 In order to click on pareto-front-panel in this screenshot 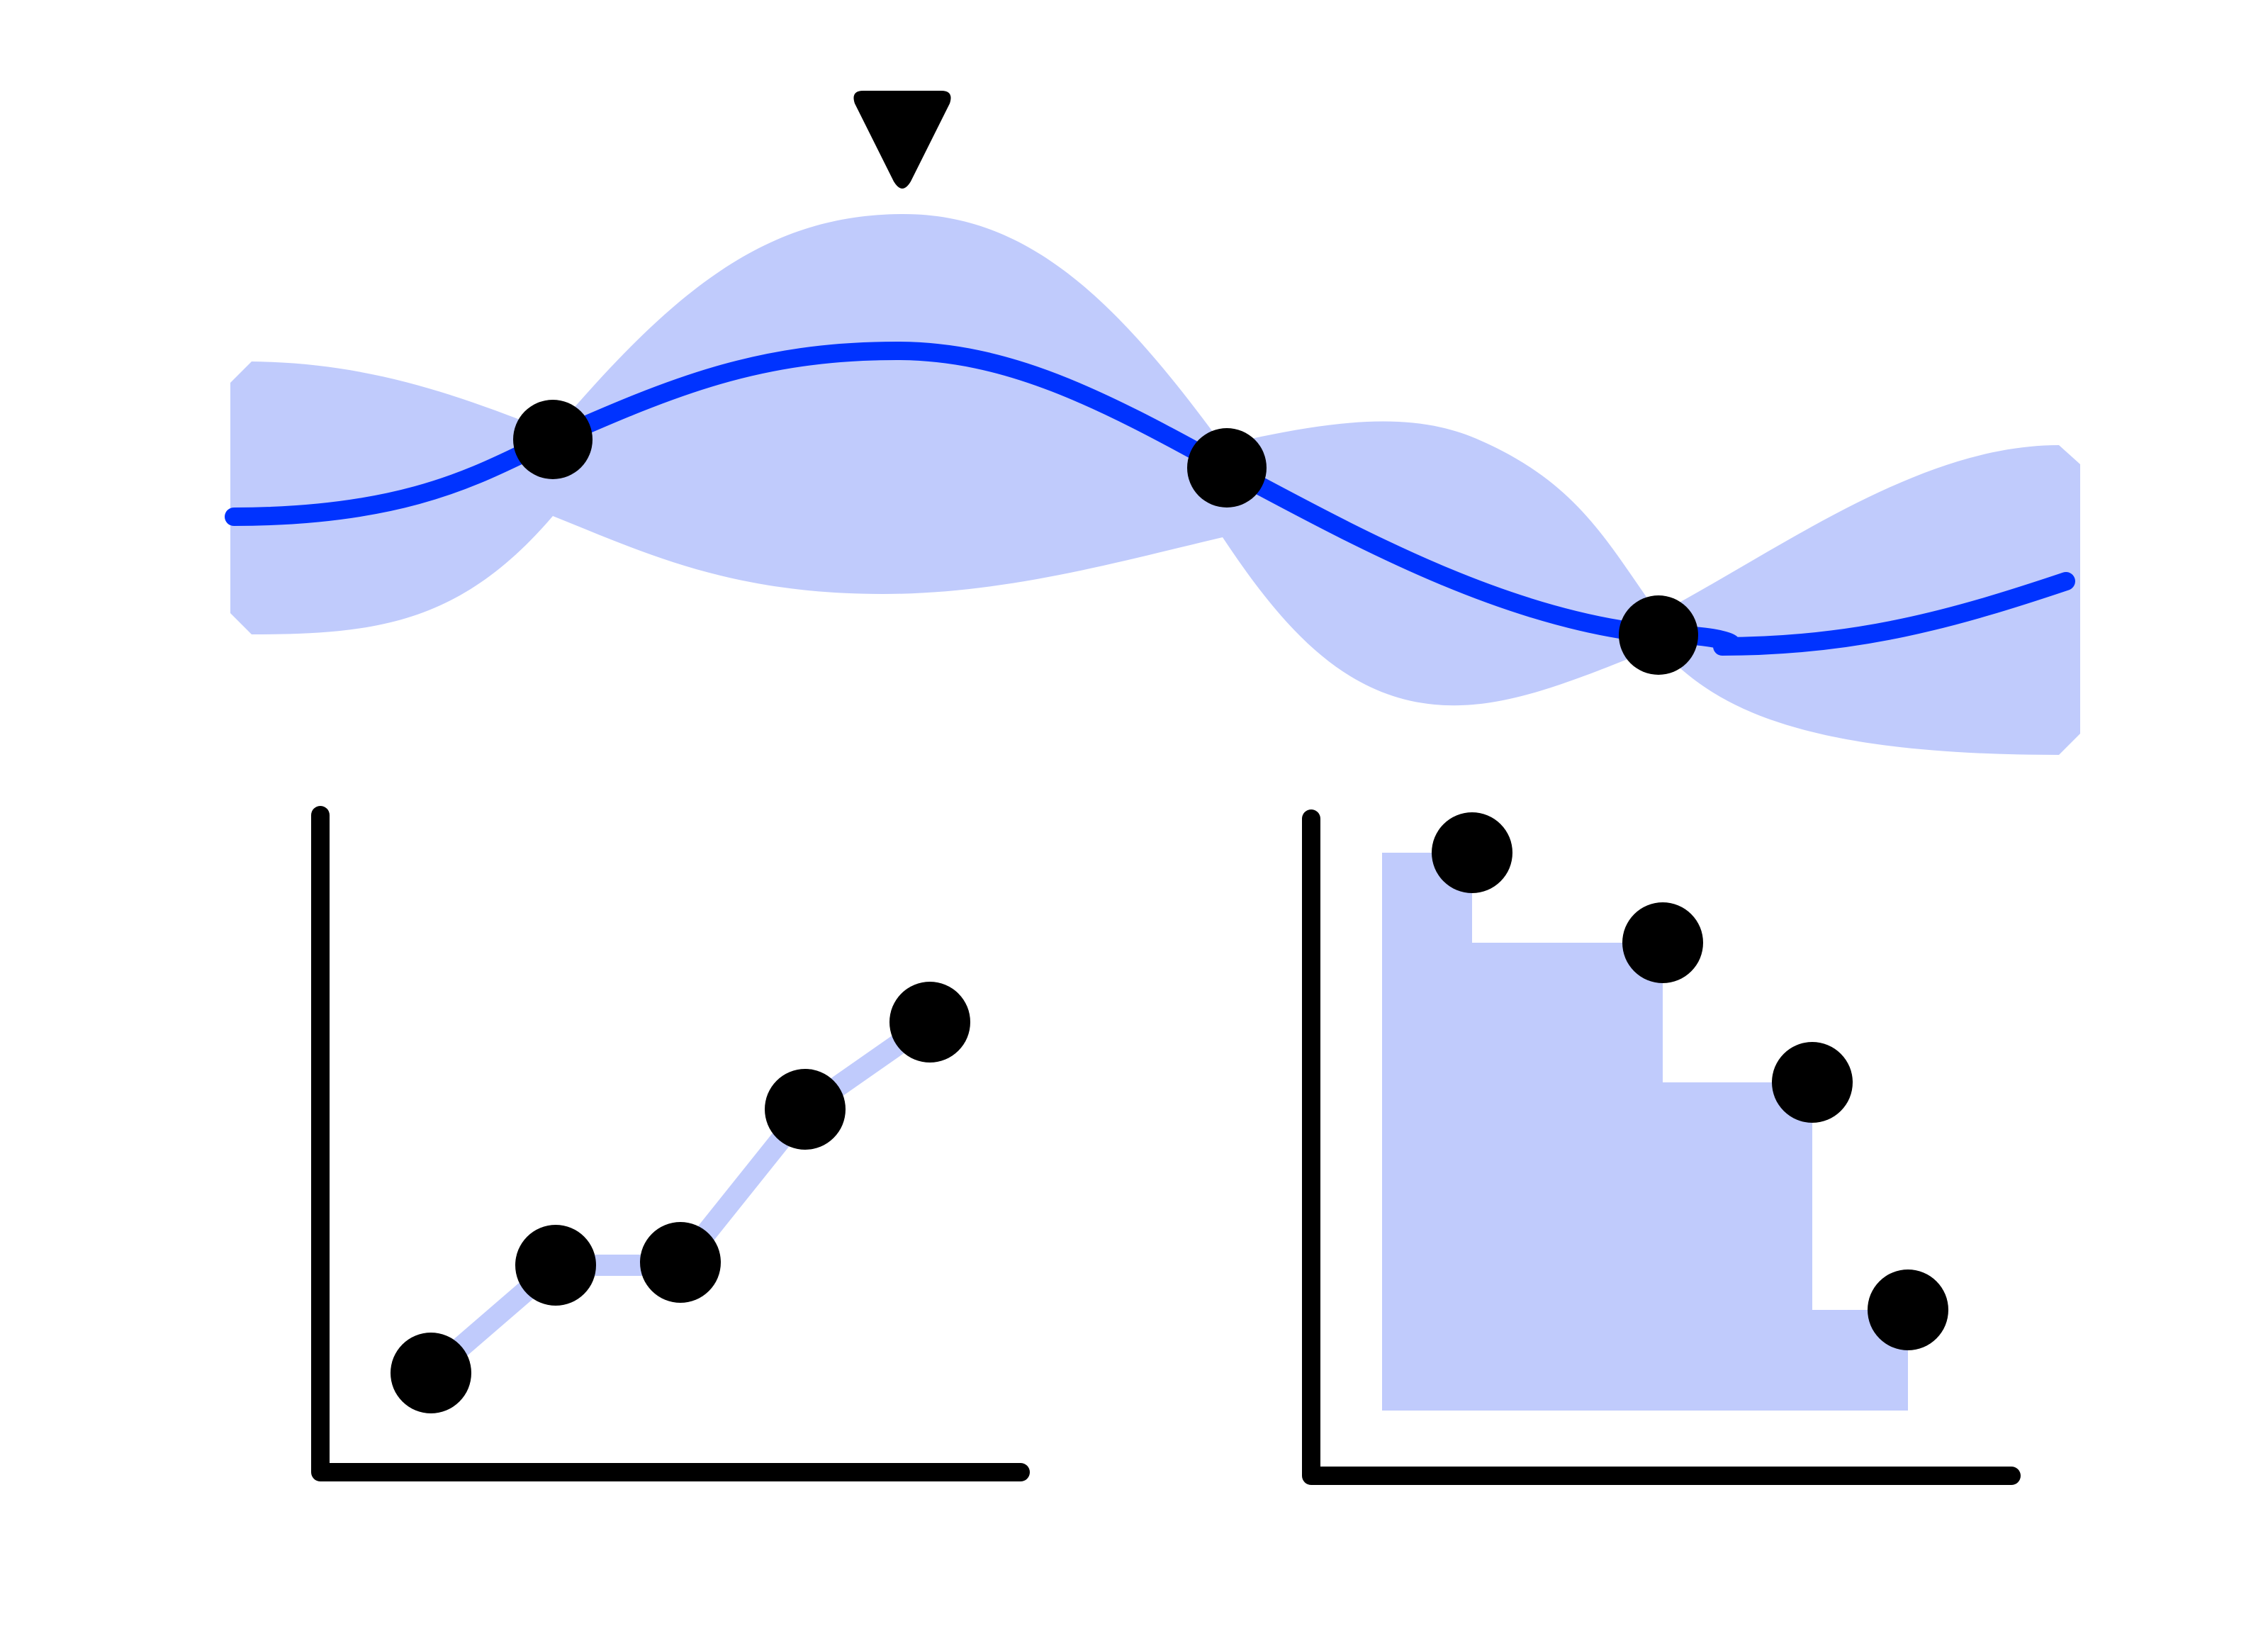, I will do `click(1661, 1147)`.